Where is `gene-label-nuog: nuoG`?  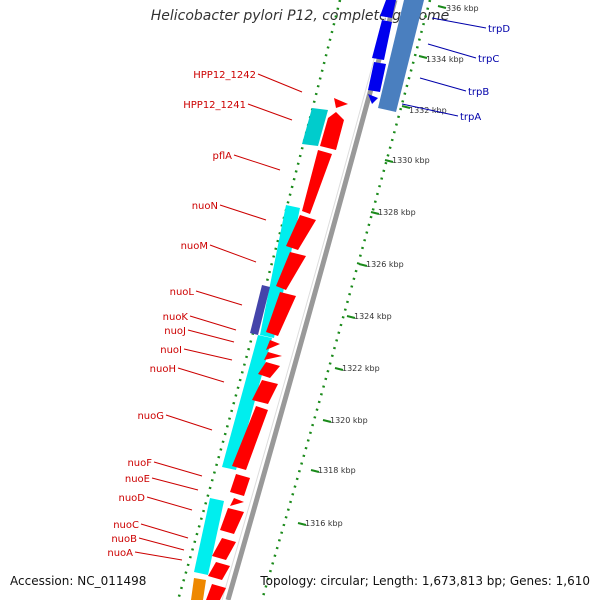 gene-label-nuog: nuoG is located at coordinates (150, 416).